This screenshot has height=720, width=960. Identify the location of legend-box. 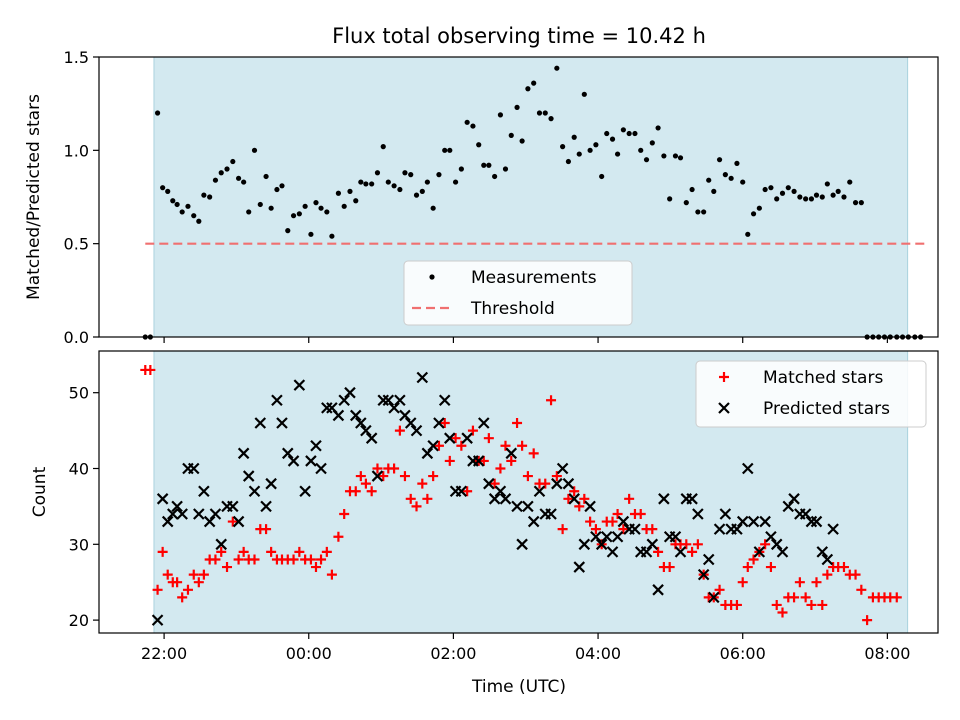
(518, 293).